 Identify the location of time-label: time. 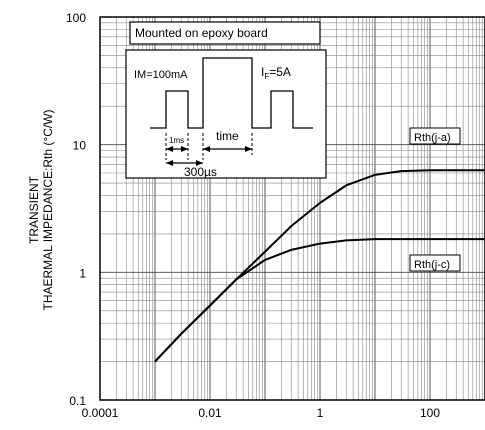
(227, 136).